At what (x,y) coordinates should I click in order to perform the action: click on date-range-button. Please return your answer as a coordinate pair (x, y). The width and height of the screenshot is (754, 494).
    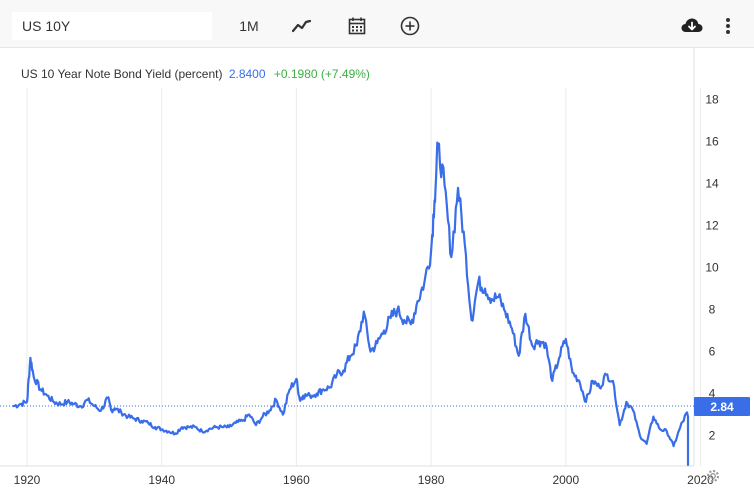
    Looking at the image, I should click on (357, 26).